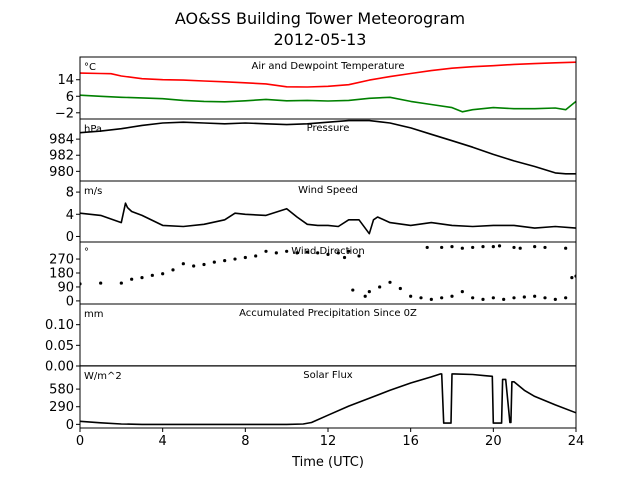  What do you see at coordinates (328, 441) in the screenshot?
I see `x-tick-label: 12` at bounding box center [328, 441].